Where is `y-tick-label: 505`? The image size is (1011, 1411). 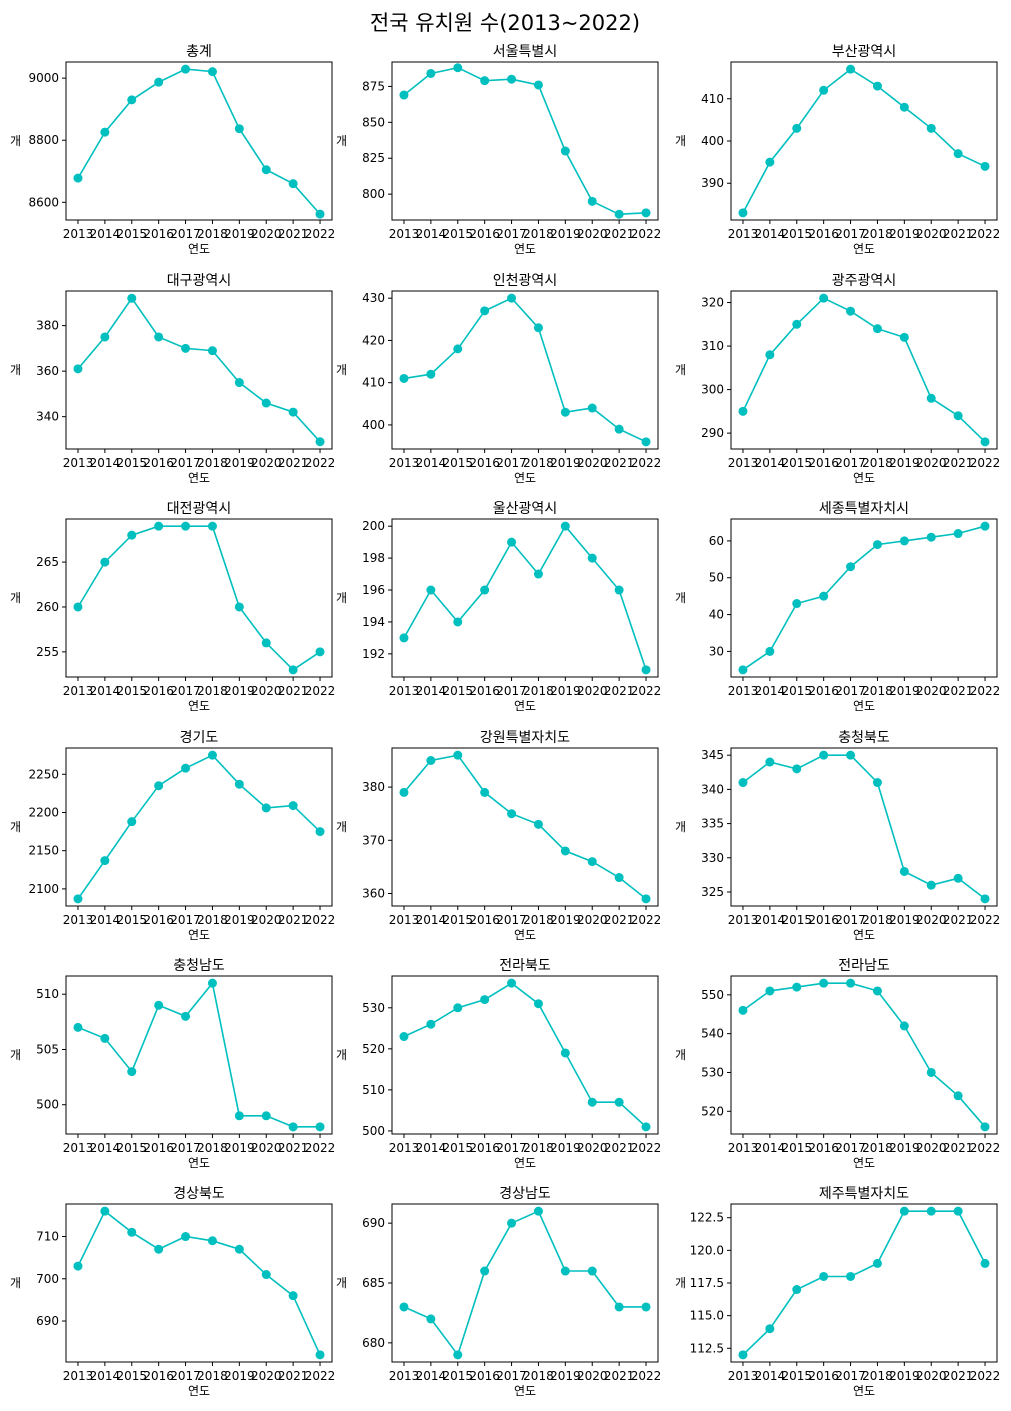 y-tick-label: 505 is located at coordinates (47, 1049).